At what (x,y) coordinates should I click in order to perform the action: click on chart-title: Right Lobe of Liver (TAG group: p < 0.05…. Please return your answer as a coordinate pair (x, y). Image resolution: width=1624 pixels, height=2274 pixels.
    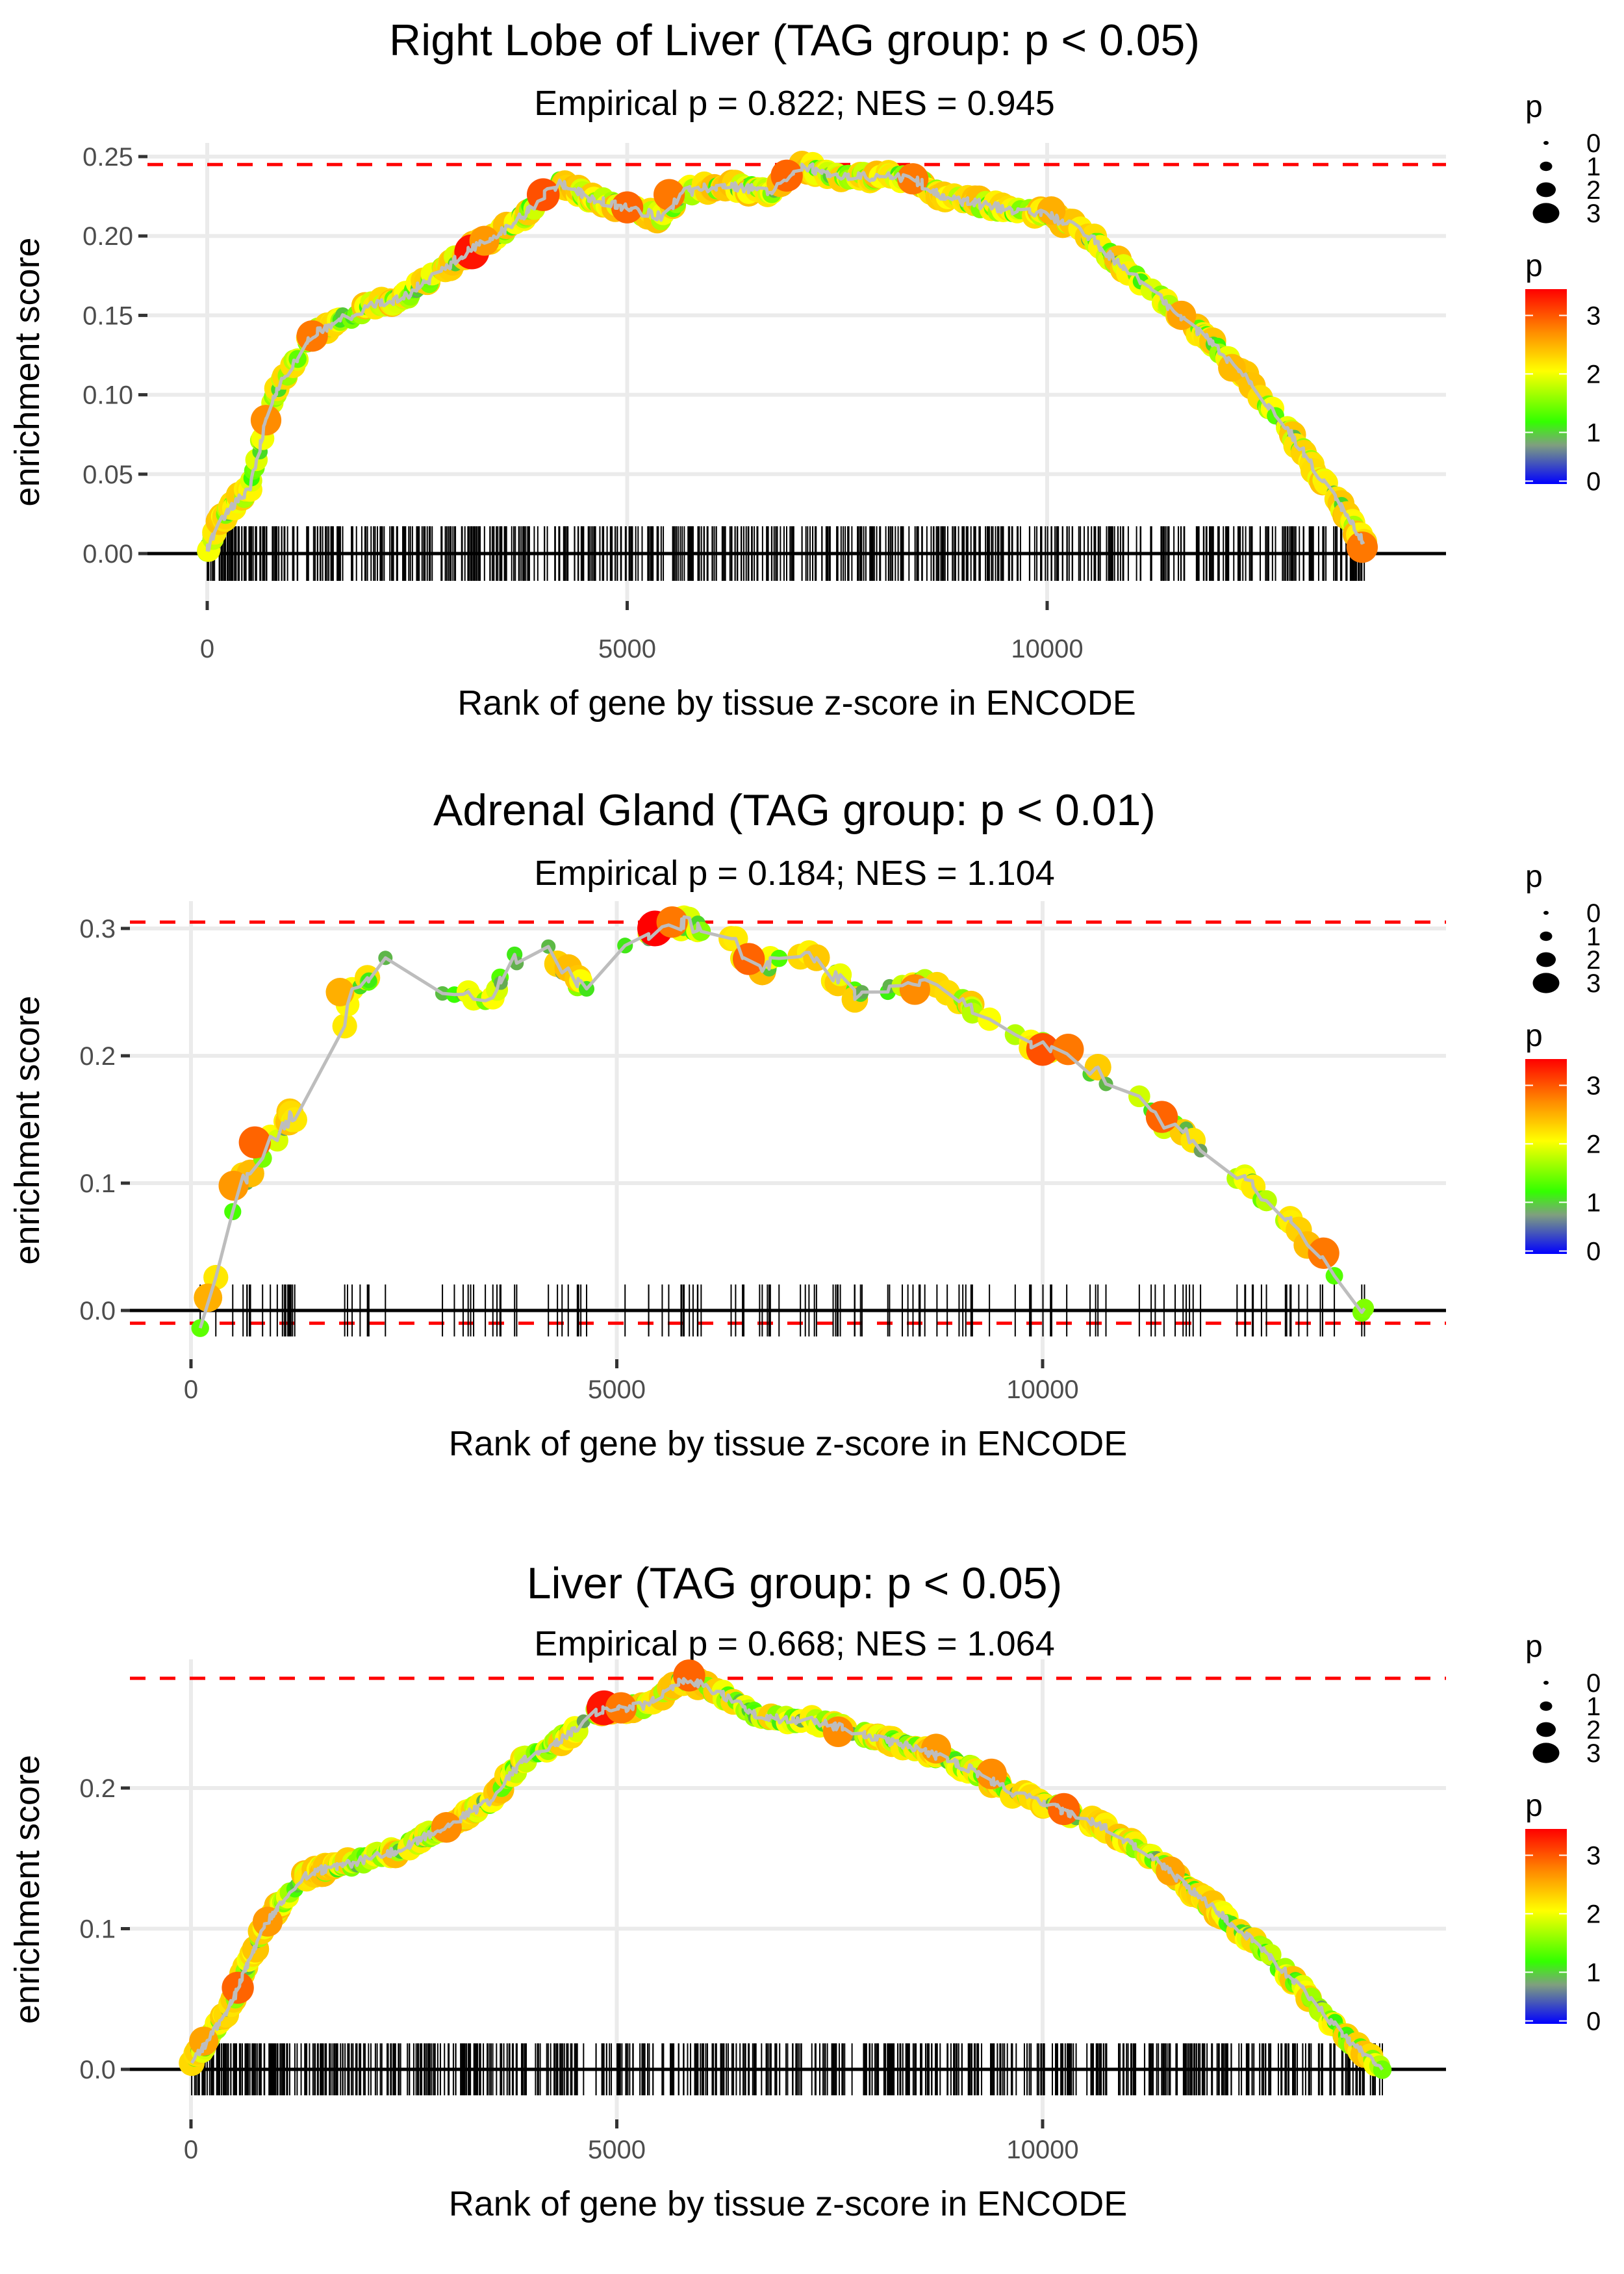
    Looking at the image, I should click on (794, 40).